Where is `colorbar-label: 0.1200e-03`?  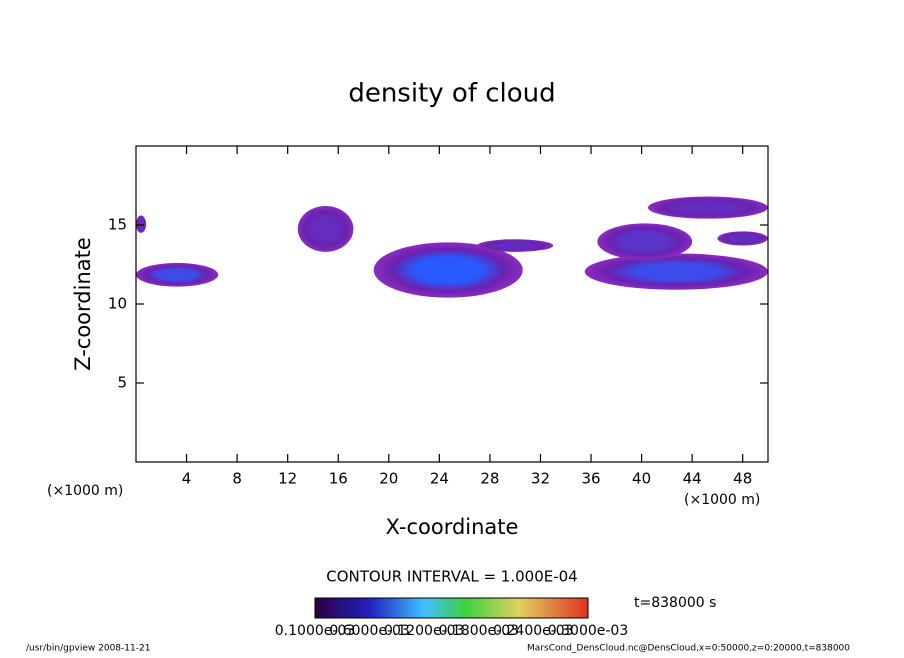 colorbar-label: 0.1200e-03 is located at coordinates (424, 631).